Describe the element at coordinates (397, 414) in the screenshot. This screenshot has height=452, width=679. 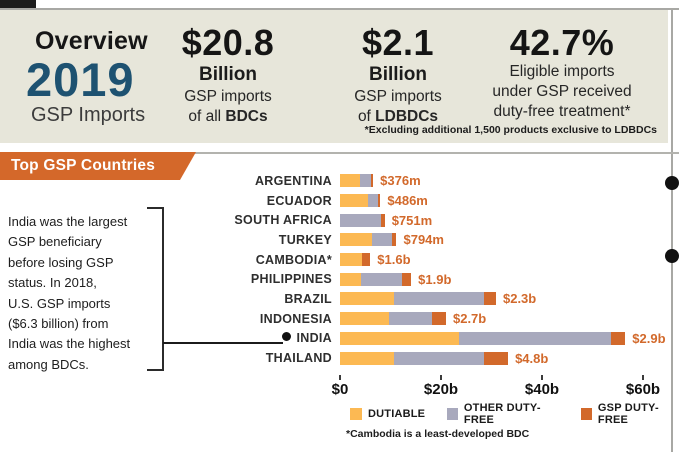
I see `legend-label: DUTIABLE` at that location.